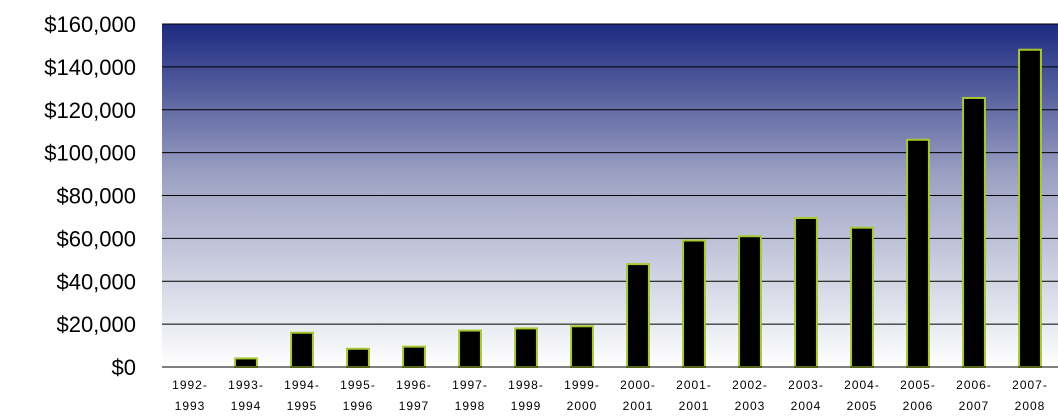 The width and height of the screenshot is (1058, 417). What do you see at coordinates (96, 238) in the screenshot?
I see `y-tick-label: $60,000` at bounding box center [96, 238].